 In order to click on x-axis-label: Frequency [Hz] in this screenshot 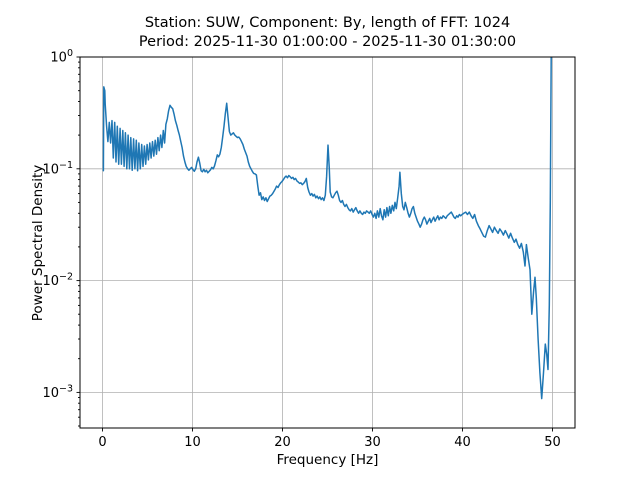, I will do `click(327, 460)`.